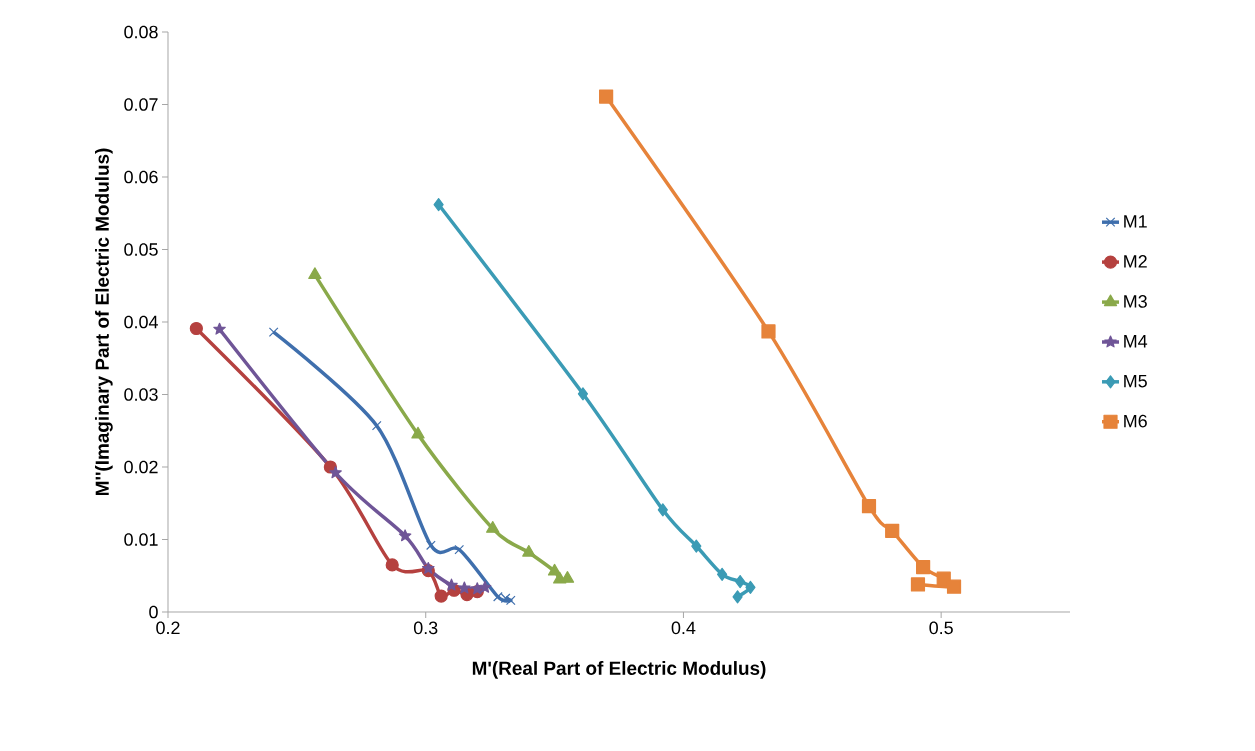 The width and height of the screenshot is (1255, 751). Describe the element at coordinates (168, 628) in the screenshot. I see `x-tick-label: 0.2` at that location.